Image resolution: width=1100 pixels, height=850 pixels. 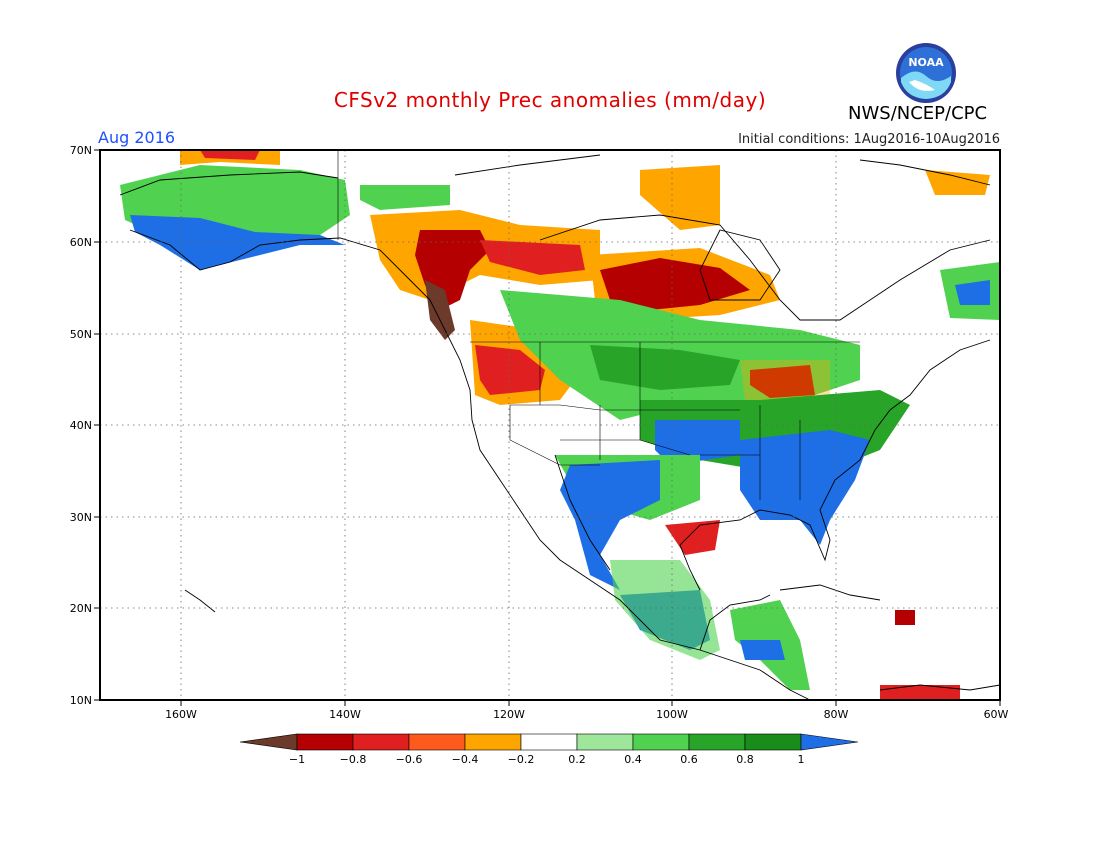 What do you see at coordinates (532, 257) in the screenshot?
I see `region-bc-red` at bounding box center [532, 257].